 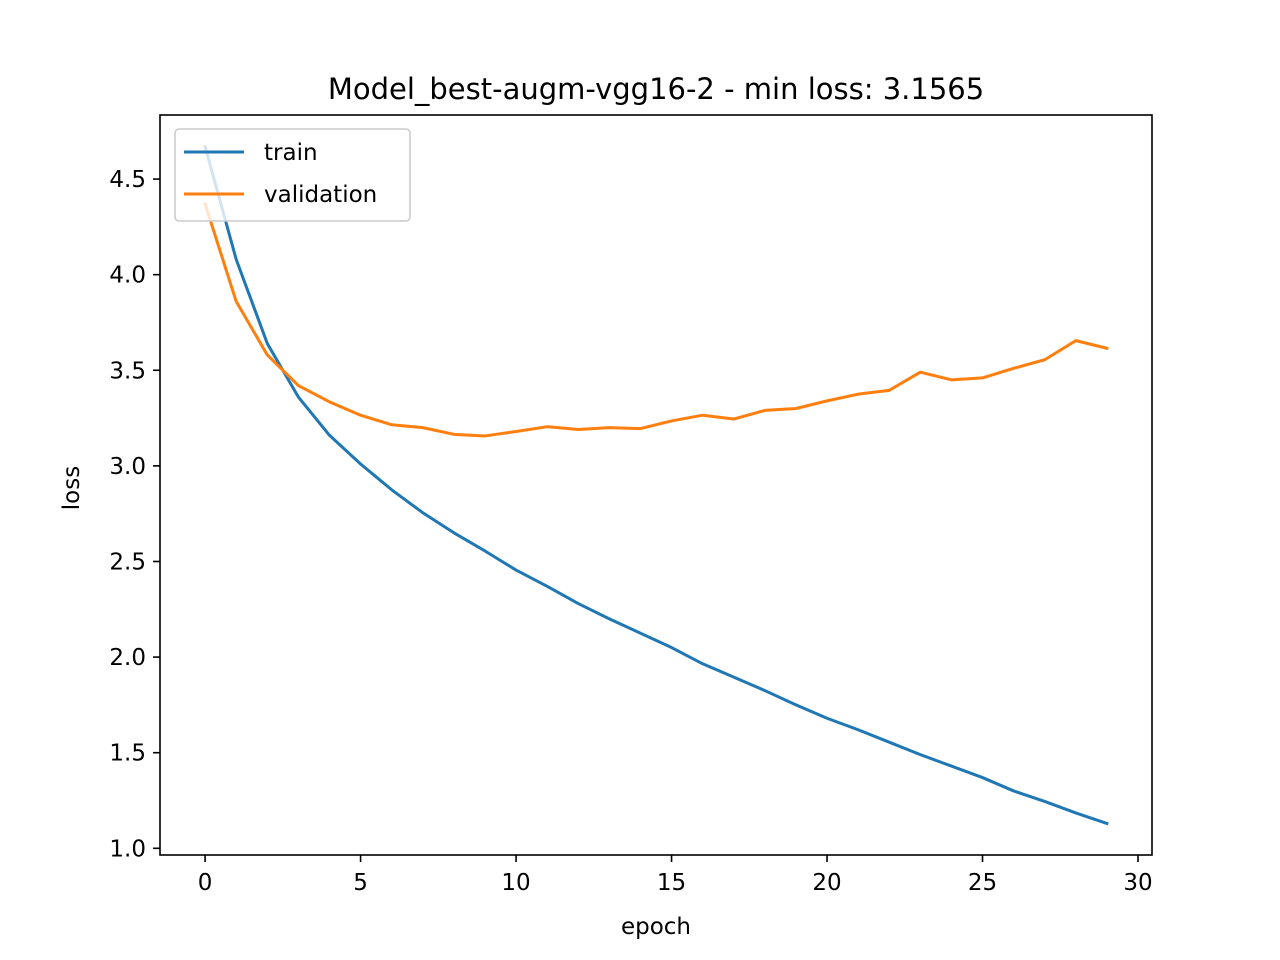 I want to click on y-tick-label: 1.0, so click(x=127, y=849).